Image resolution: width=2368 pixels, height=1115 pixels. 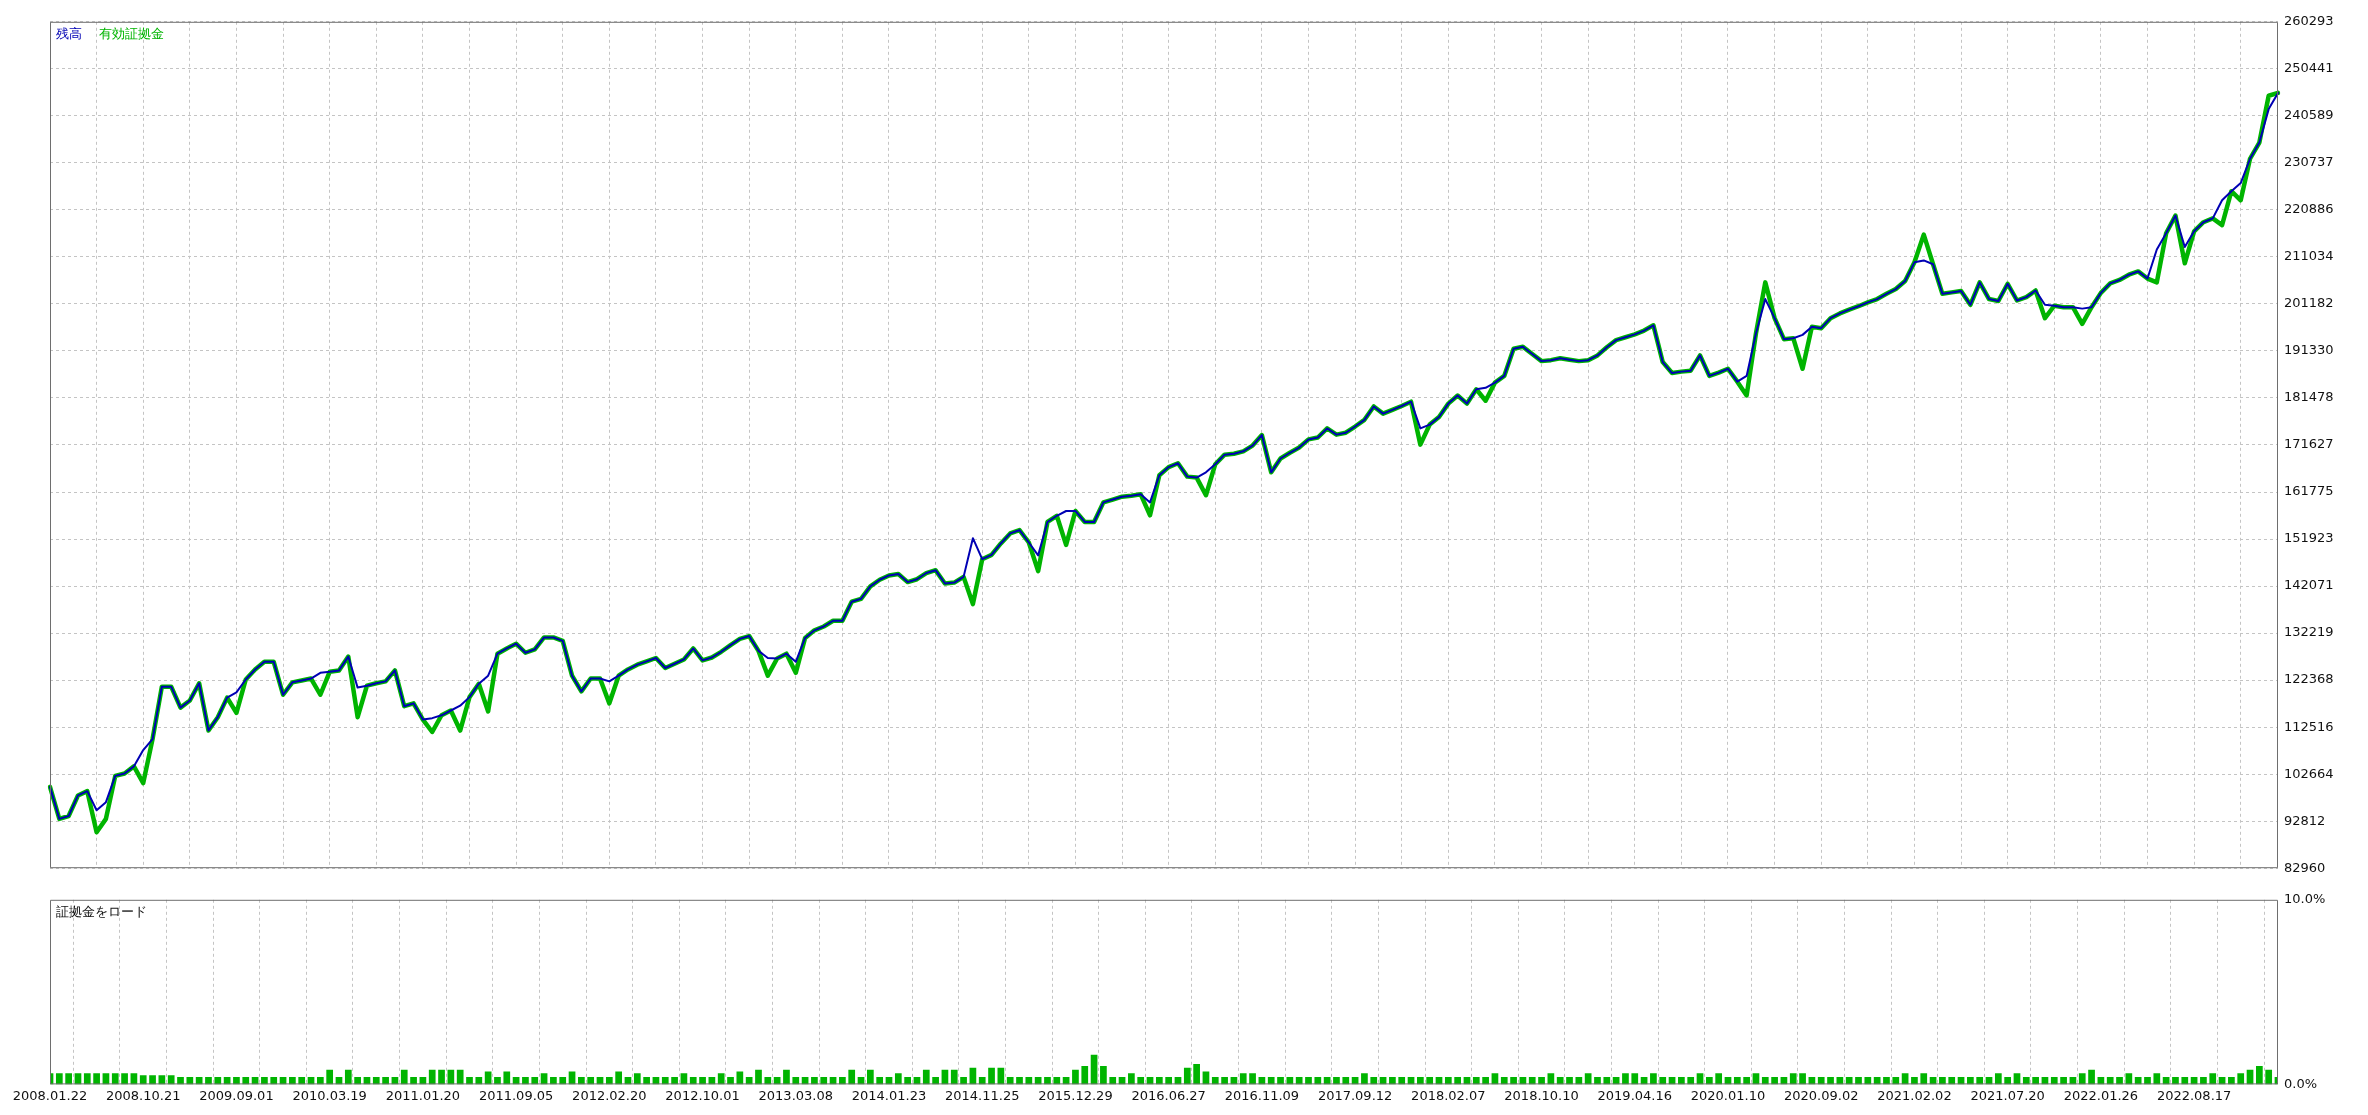 What do you see at coordinates (1075, 1095) in the screenshot?
I see `x-tick-label: 2015.12.29` at bounding box center [1075, 1095].